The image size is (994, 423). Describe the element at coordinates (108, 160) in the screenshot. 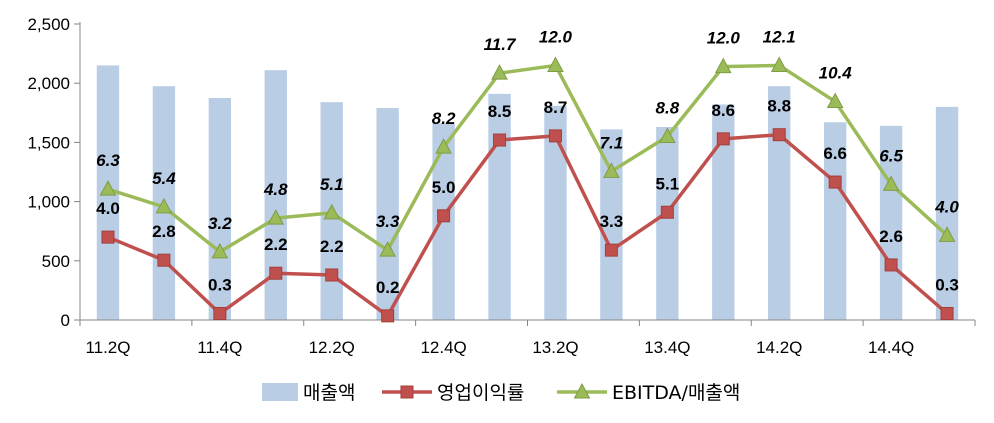

I see `ebitda-margin-label: 6.3` at that location.